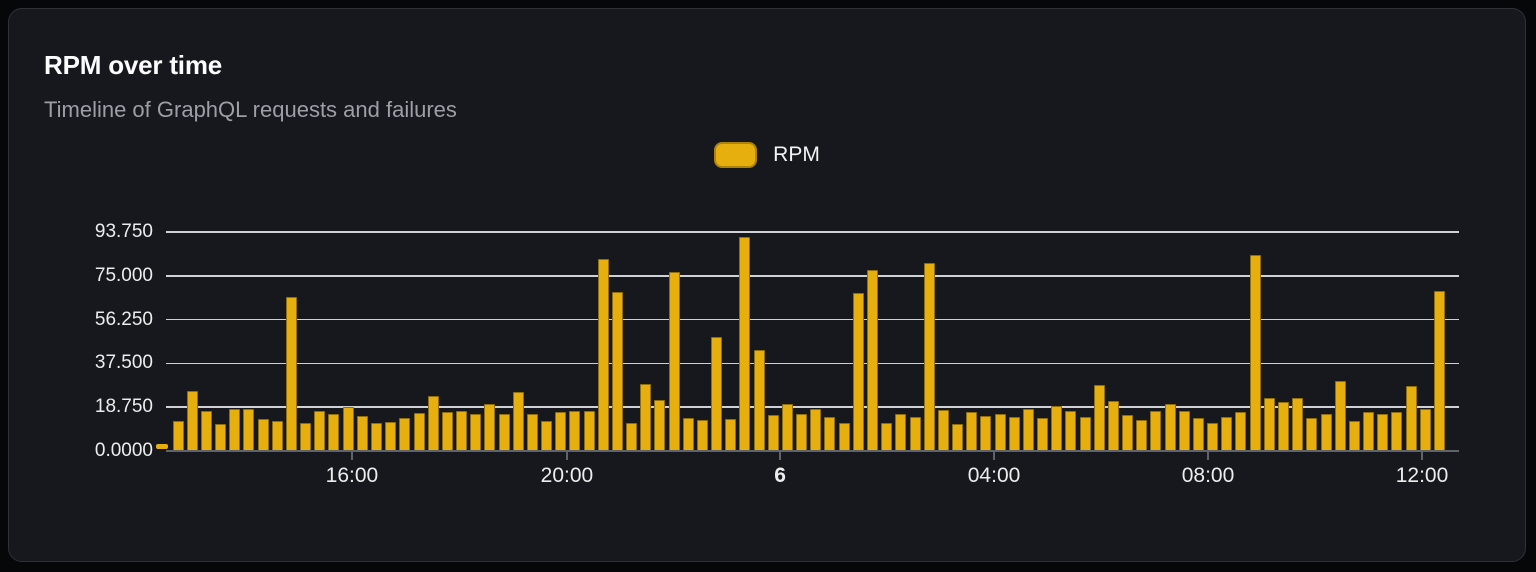 The height and width of the screenshot is (572, 1536). What do you see at coordinates (123, 231) in the screenshot?
I see `y-tick-label: 93.750` at bounding box center [123, 231].